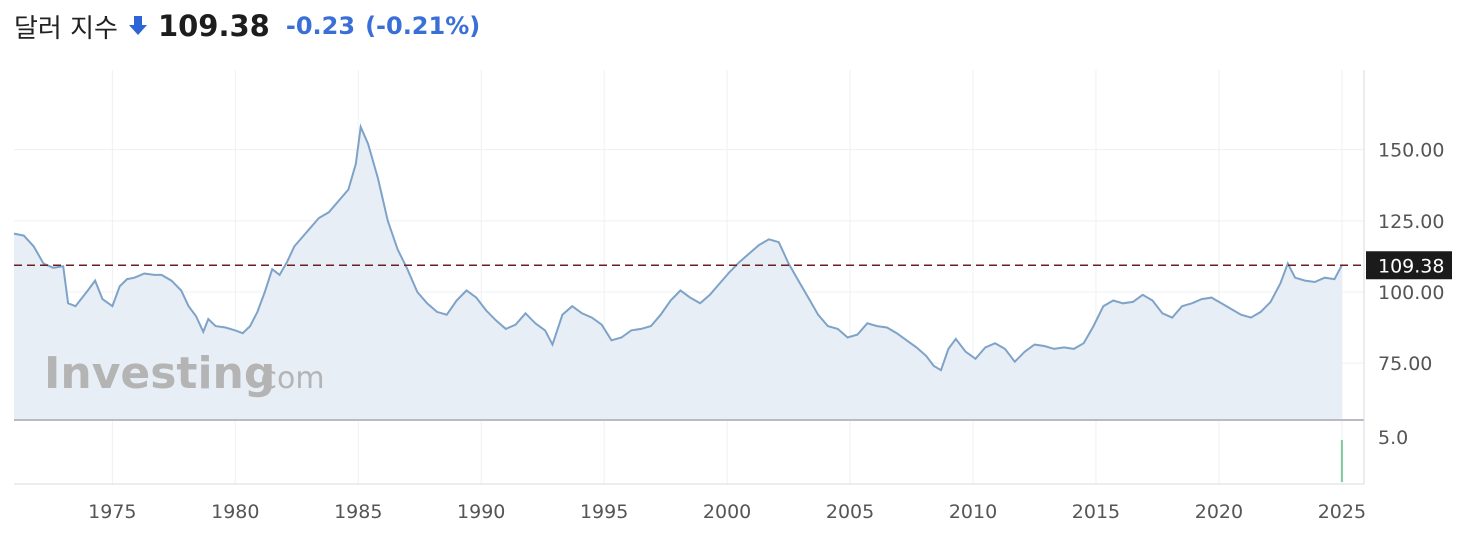 Image resolution: width=1480 pixels, height=554 pixels. Describe the element at coordinates (66, 28) in the screenshot. I see `instrument-title: 달러 지수` at that location.